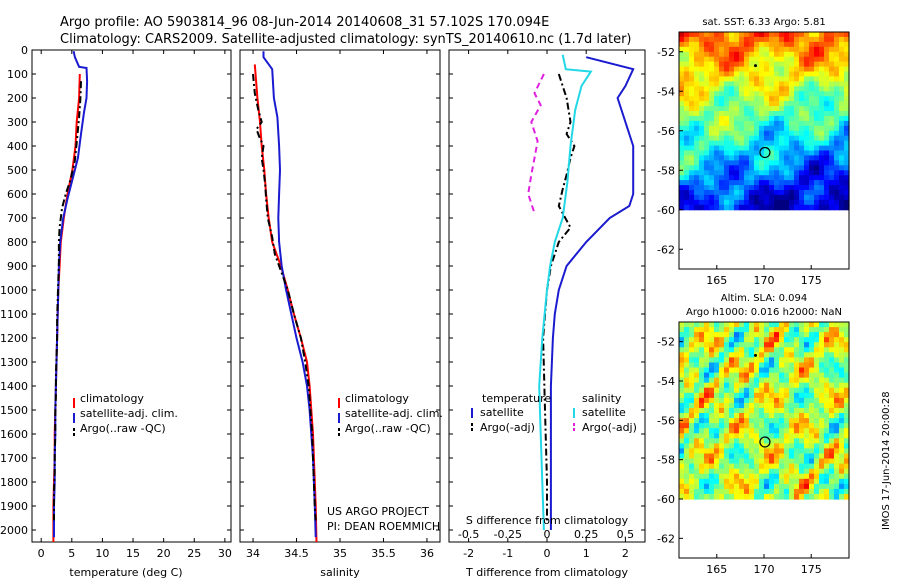 Image resolution: width=900 pixels, height=580 pixels. I want to click on sst-map-ytick-label: -58, so click(666, 170).